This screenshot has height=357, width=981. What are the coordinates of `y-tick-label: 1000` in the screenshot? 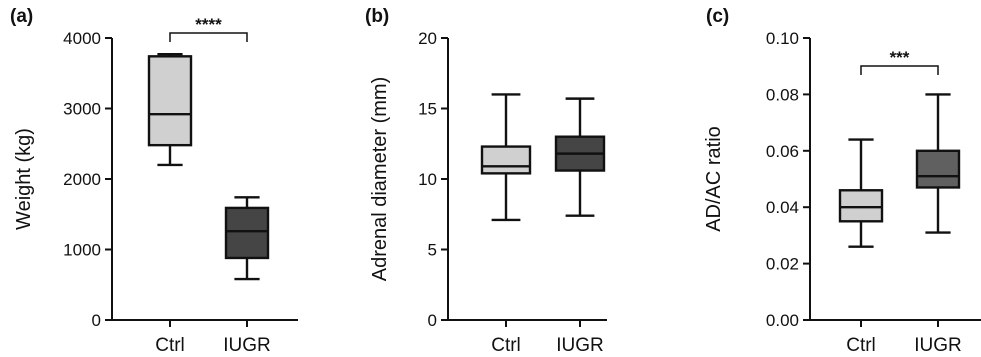 It's located at (82, 250).